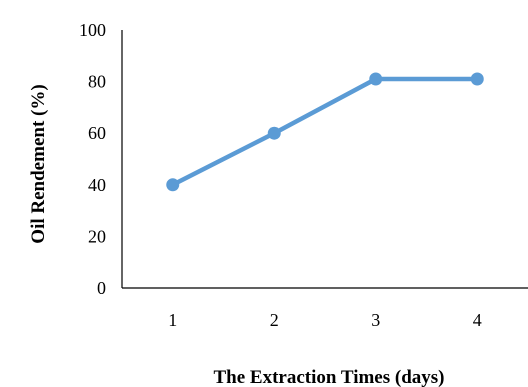 The height and width of the screenshot is (387, 528). What do you see at coordinates (477, 320) in the screenshot?
I see `x-tick-label: 4` at bounding box center [477, 320].